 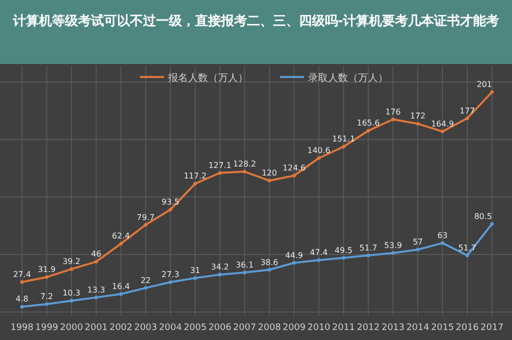 I want to click on data-label: 128.2, so click(x=244, y=164).